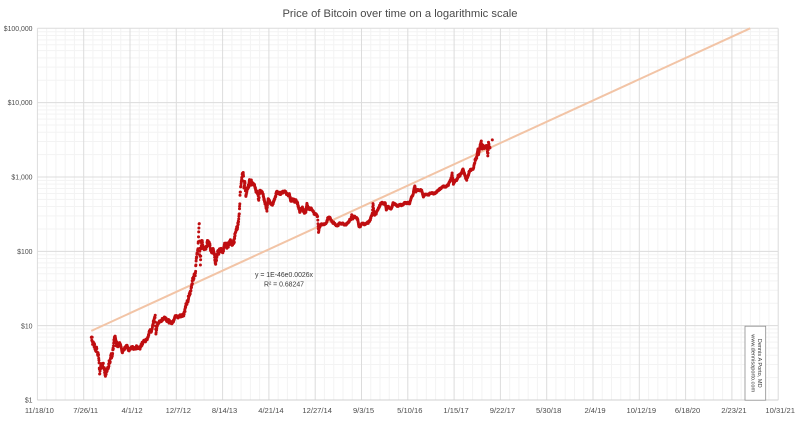 Image resolution: width=800 pixels, height=425 pixels. Describe the element at coordinates (687, 410) in the screenshot. I see `svg-text: 6/18/20` at that location.